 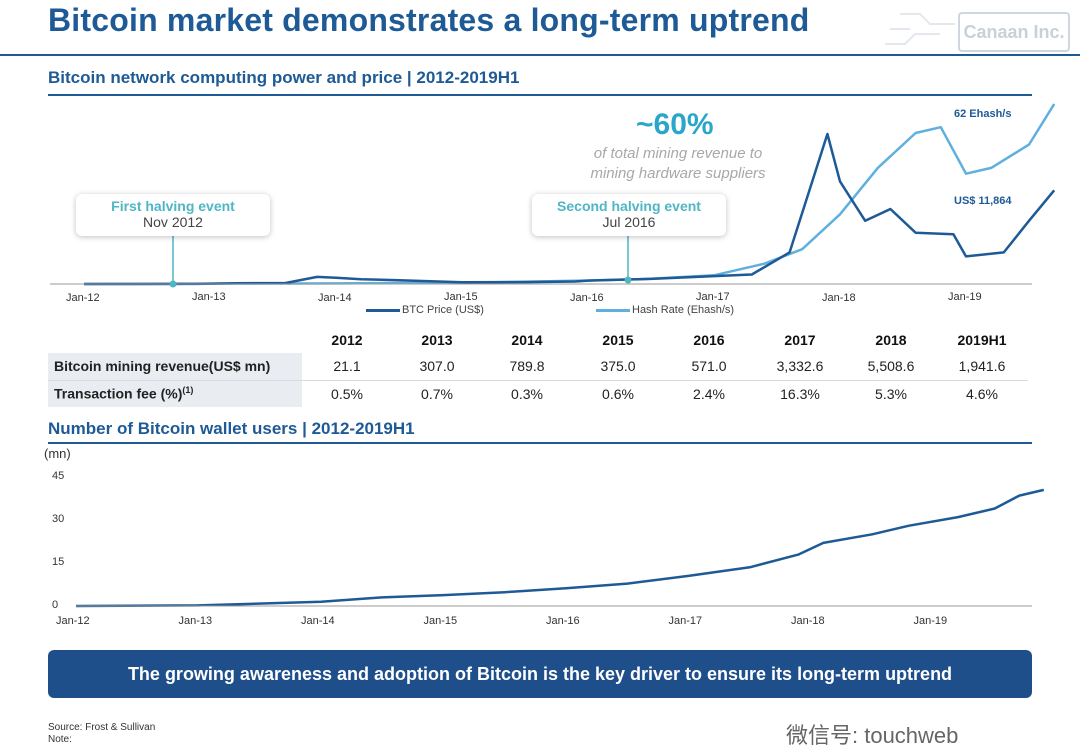 I want to click on table-header: 2014, so click(x=527, y=339).